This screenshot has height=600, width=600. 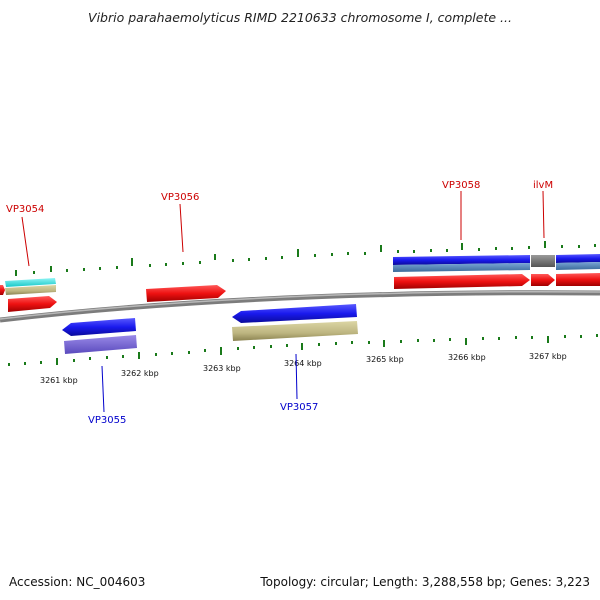 I want to click on genome-backbone-highlight, so click(x=300, y=305).